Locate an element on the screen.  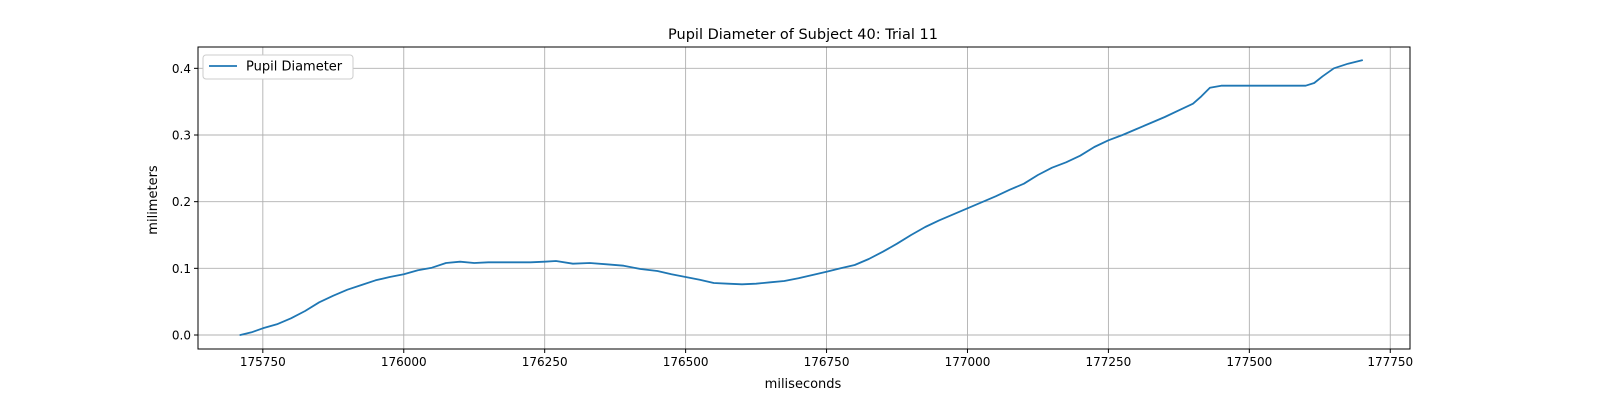
legend-box is located at coordinates (278, 67).